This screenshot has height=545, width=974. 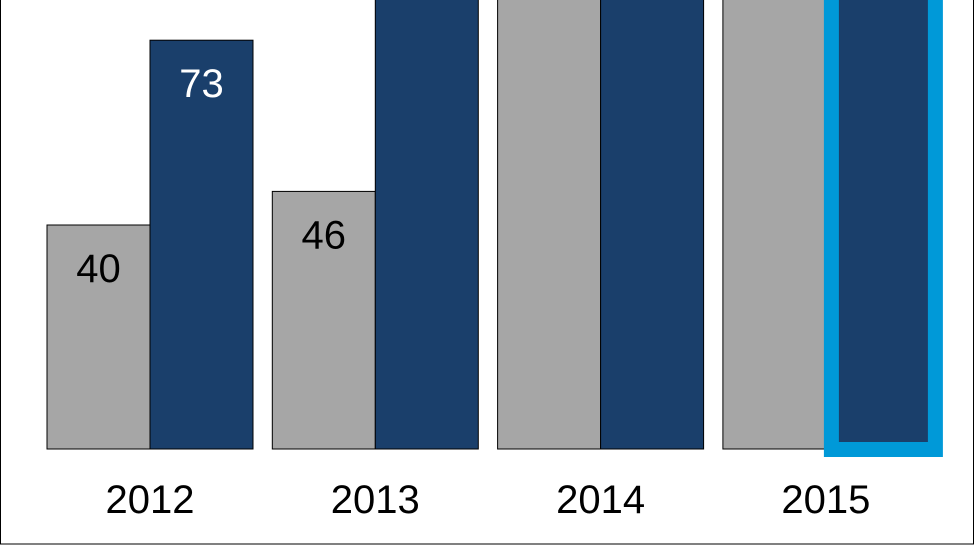 What do you see at coordinates (488, 500) in the screenshot?
I see `x-axis-tick-labels: 2012 2013 2014 2015` at bounding box center [488, 500].